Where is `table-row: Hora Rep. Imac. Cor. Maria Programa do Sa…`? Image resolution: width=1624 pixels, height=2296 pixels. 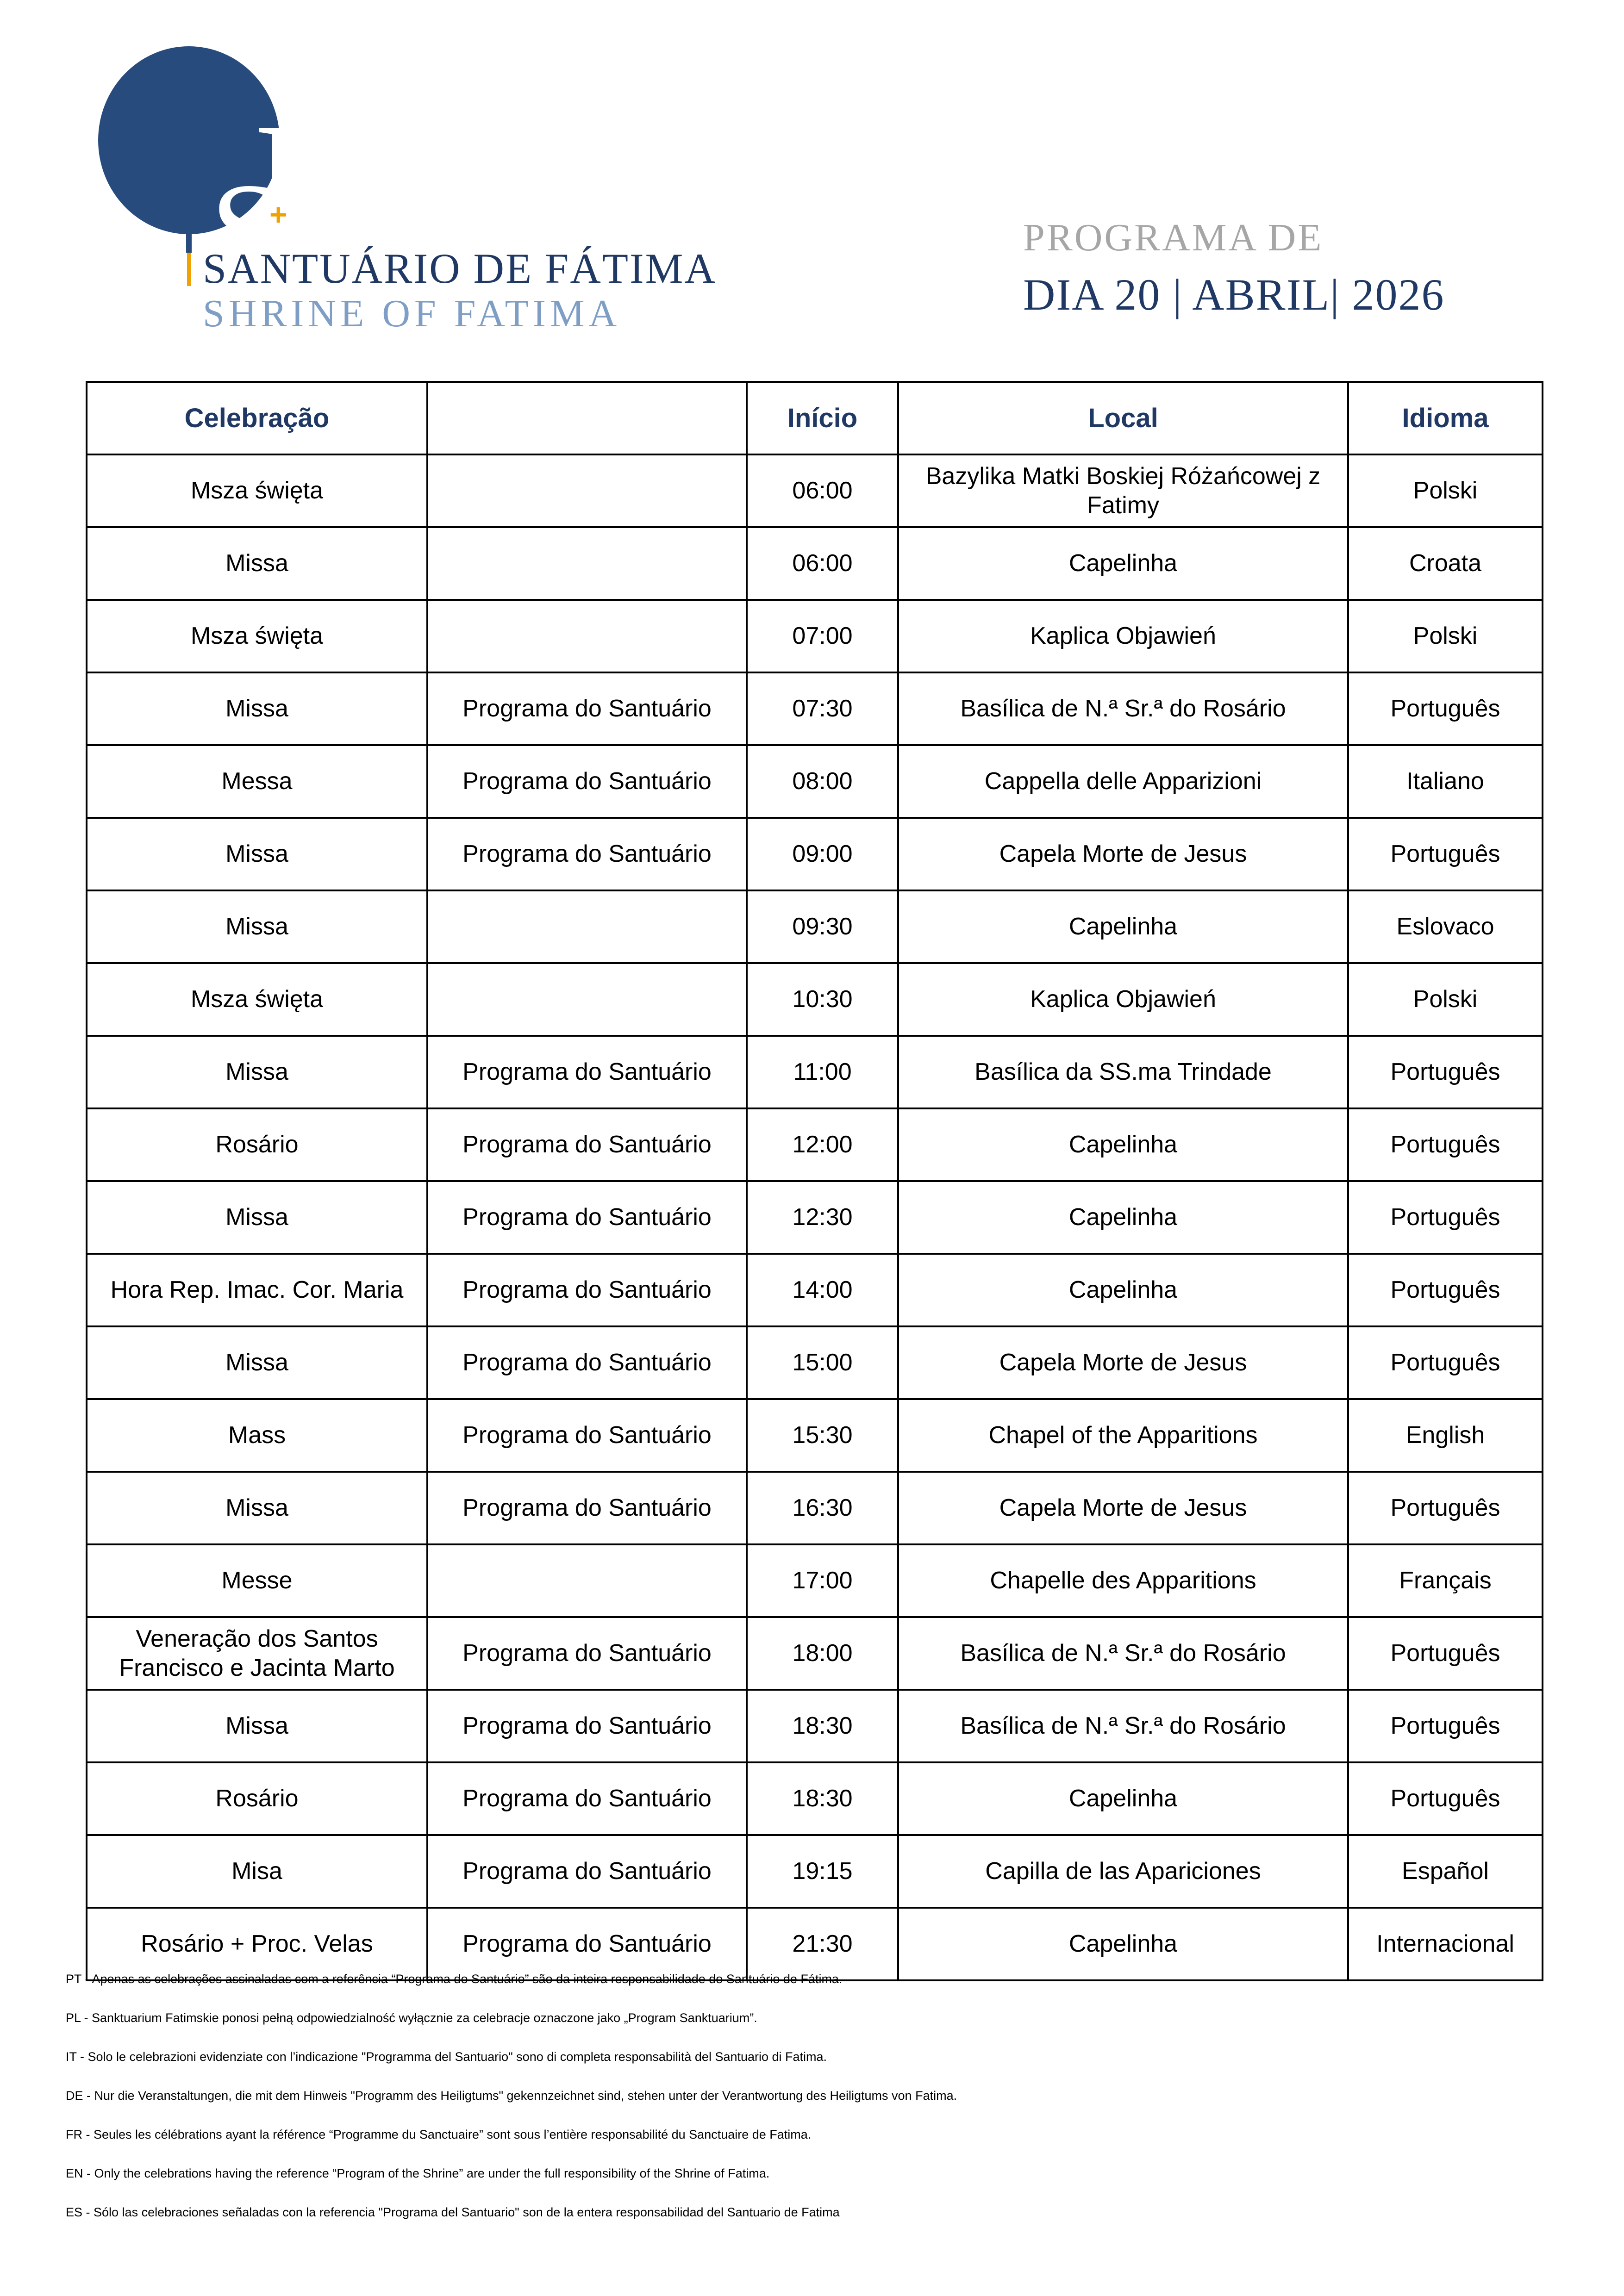
table-row: Hora Rep. Imac. Cor. Maria Programa do Sa… is located at coordinates (814, 1290).